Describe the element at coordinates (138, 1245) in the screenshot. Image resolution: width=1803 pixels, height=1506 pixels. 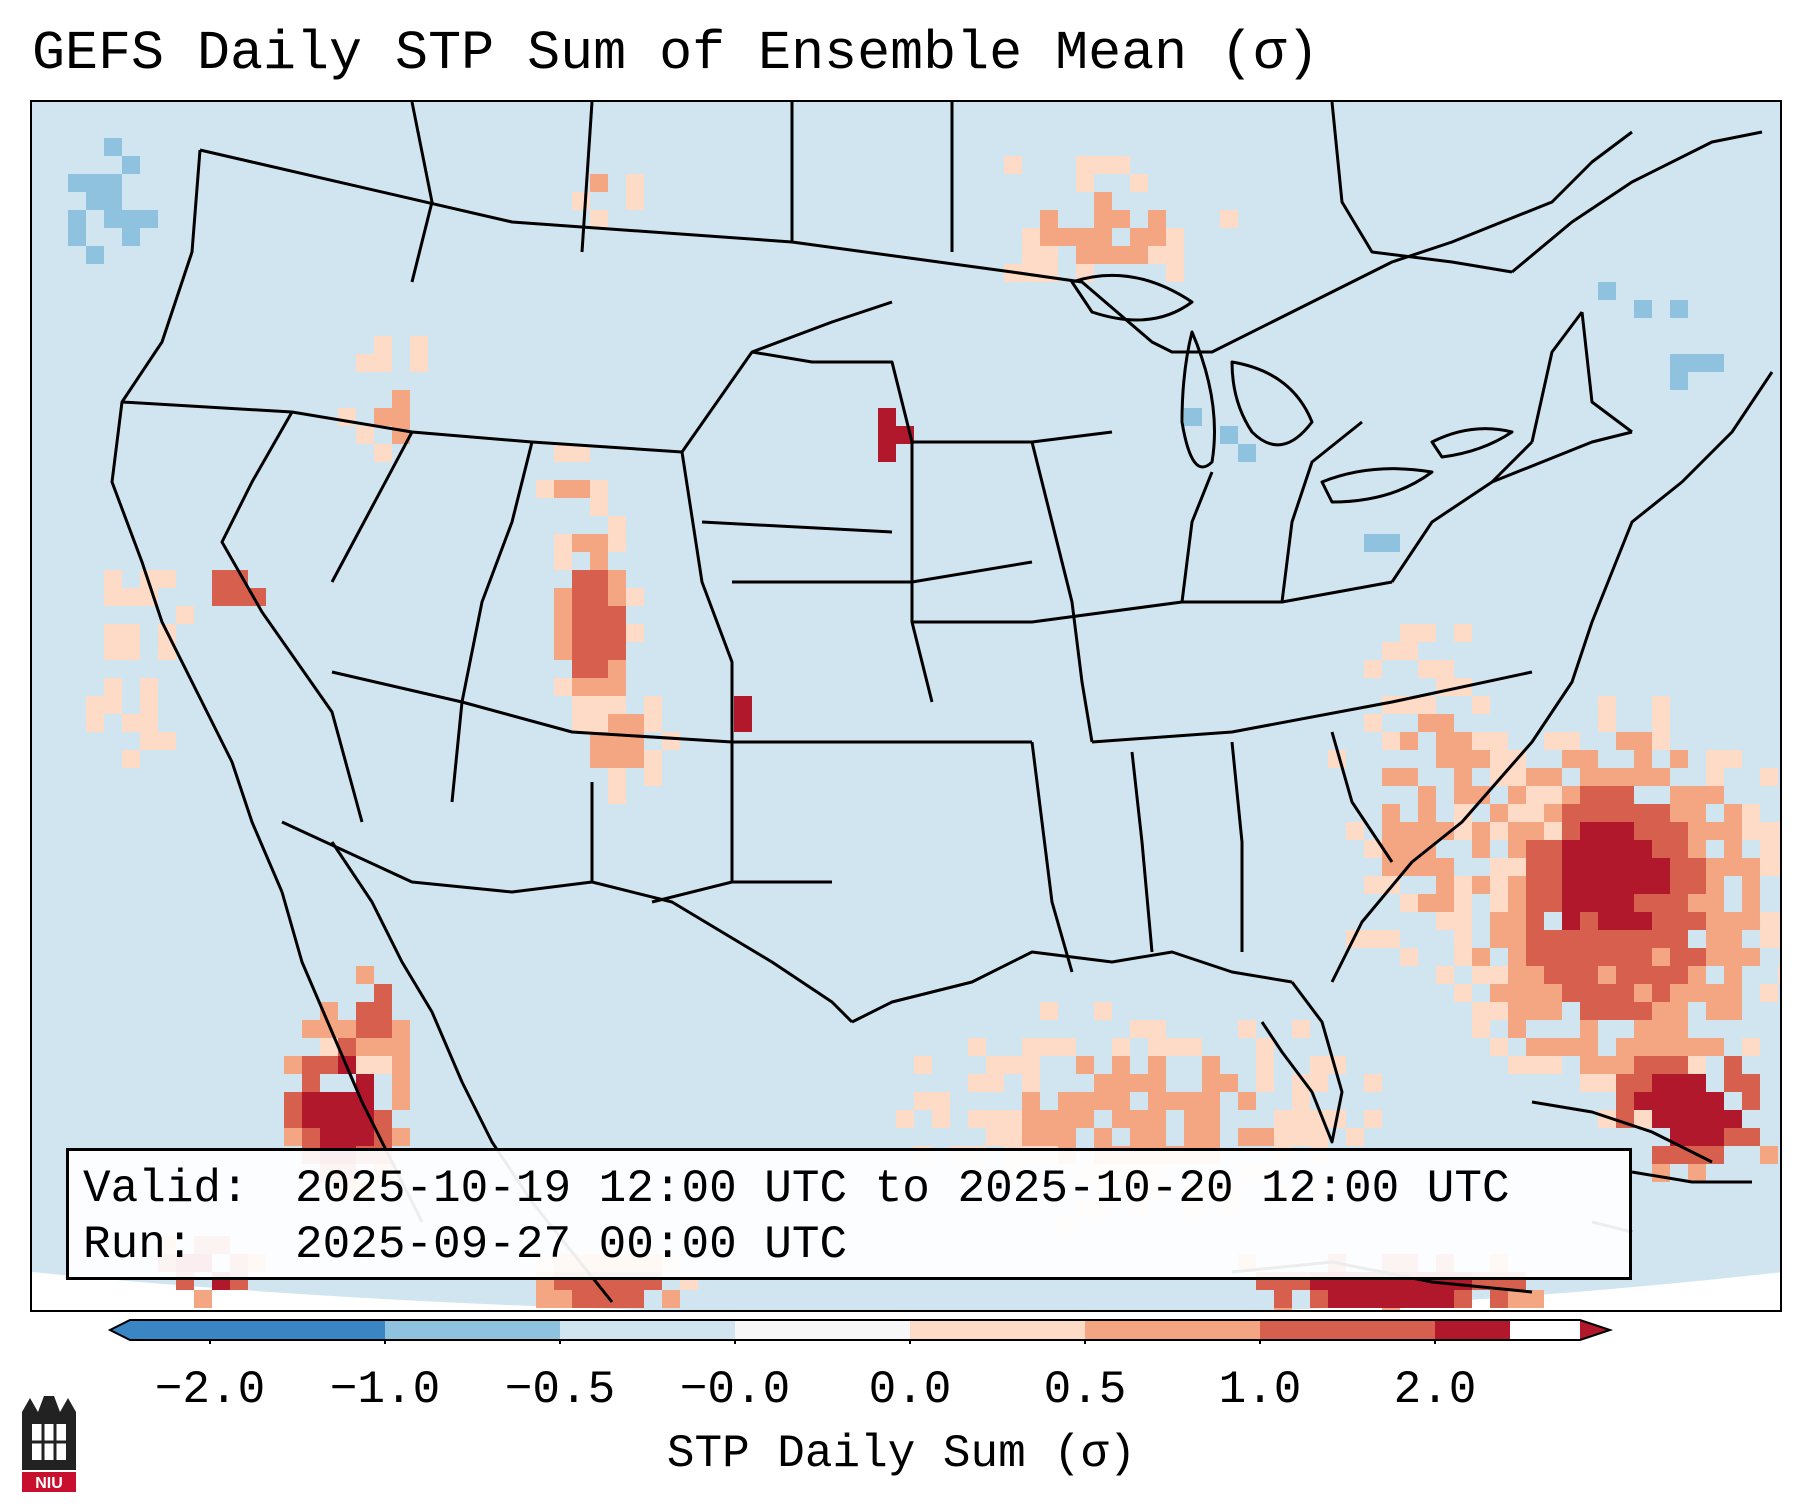
I see `run-label: Run:` at that location.